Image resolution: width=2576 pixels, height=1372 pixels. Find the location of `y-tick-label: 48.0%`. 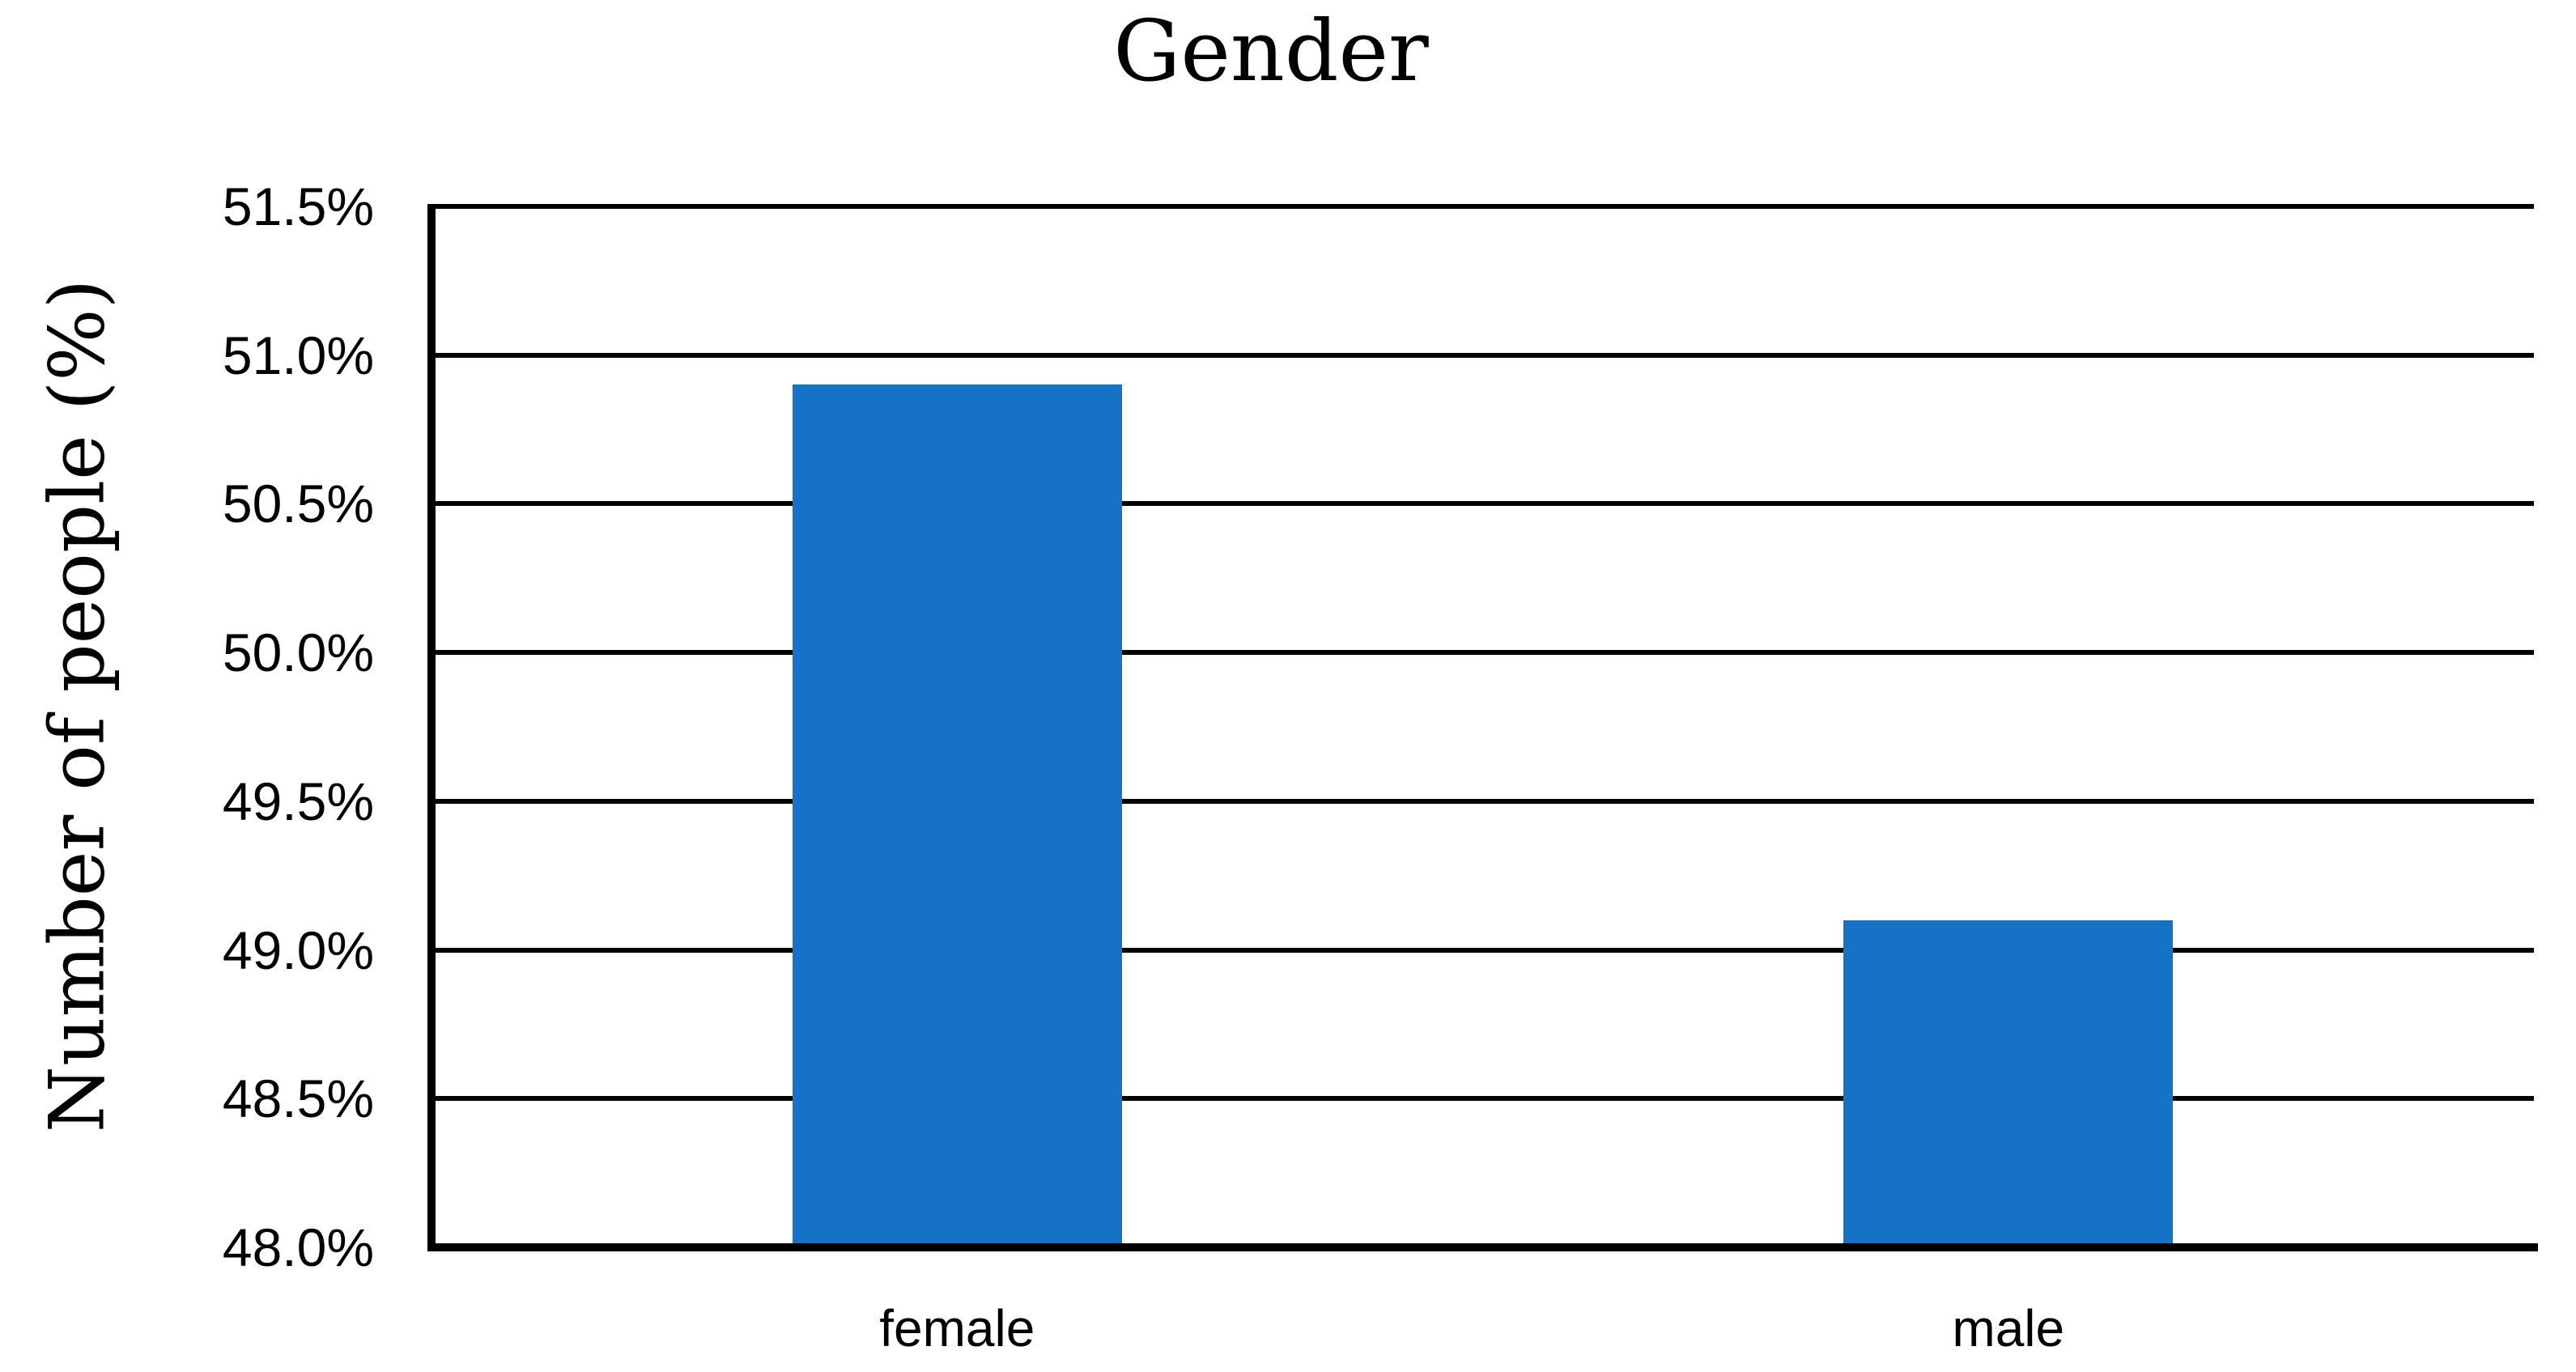

y-tick-label: 48.0% is located at coordinates (298, 1247).